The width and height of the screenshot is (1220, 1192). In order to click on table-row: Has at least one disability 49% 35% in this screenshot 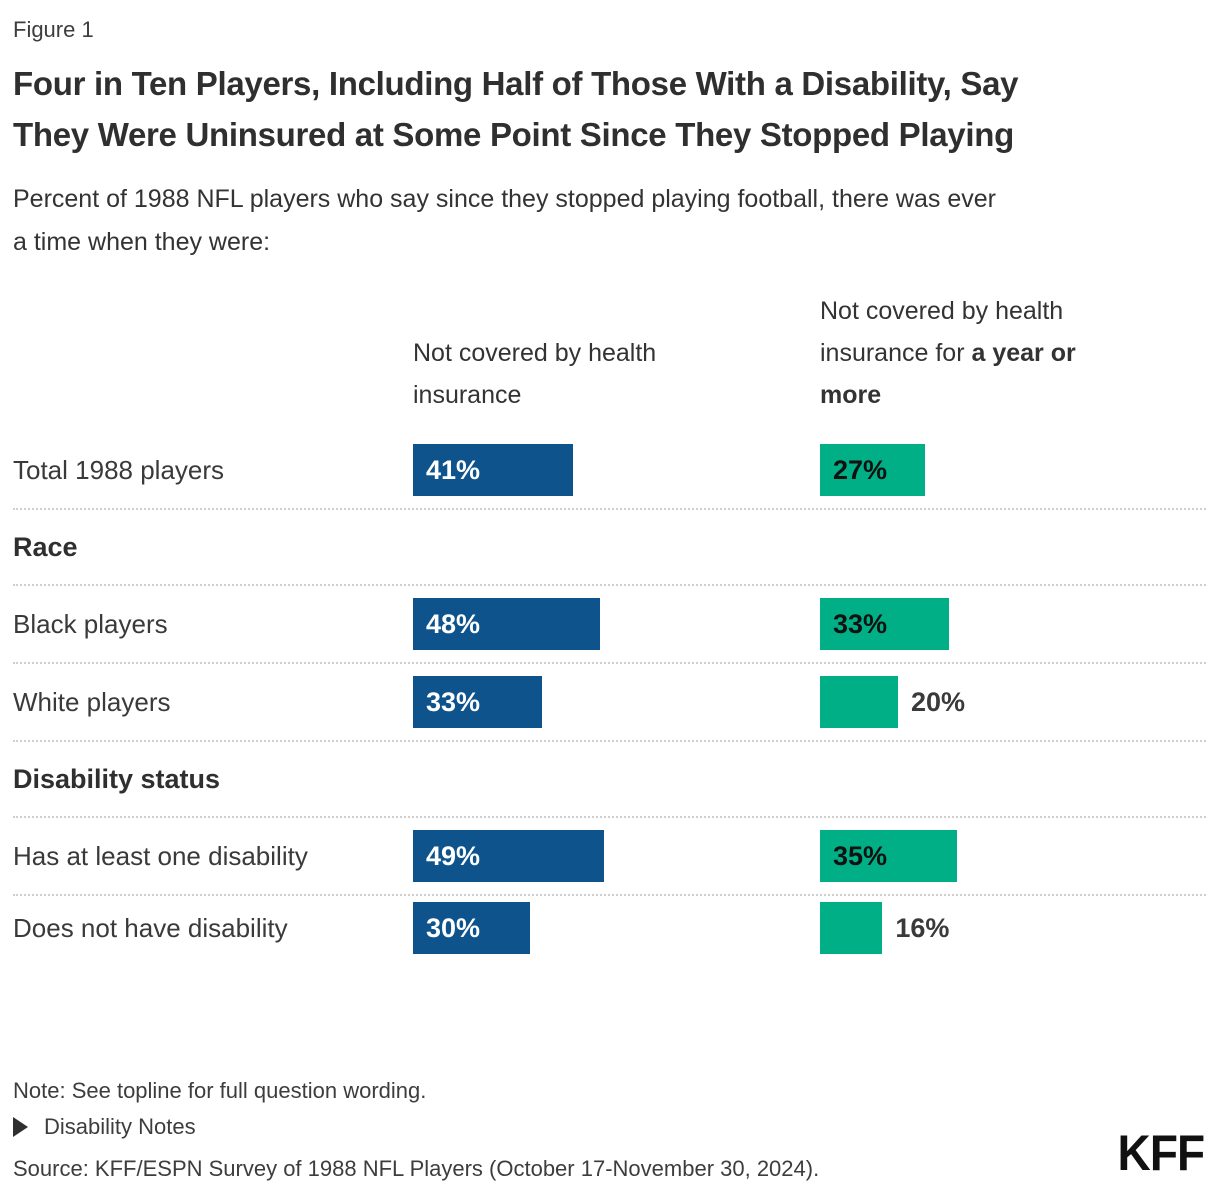, I will do `click(609, 857)`.